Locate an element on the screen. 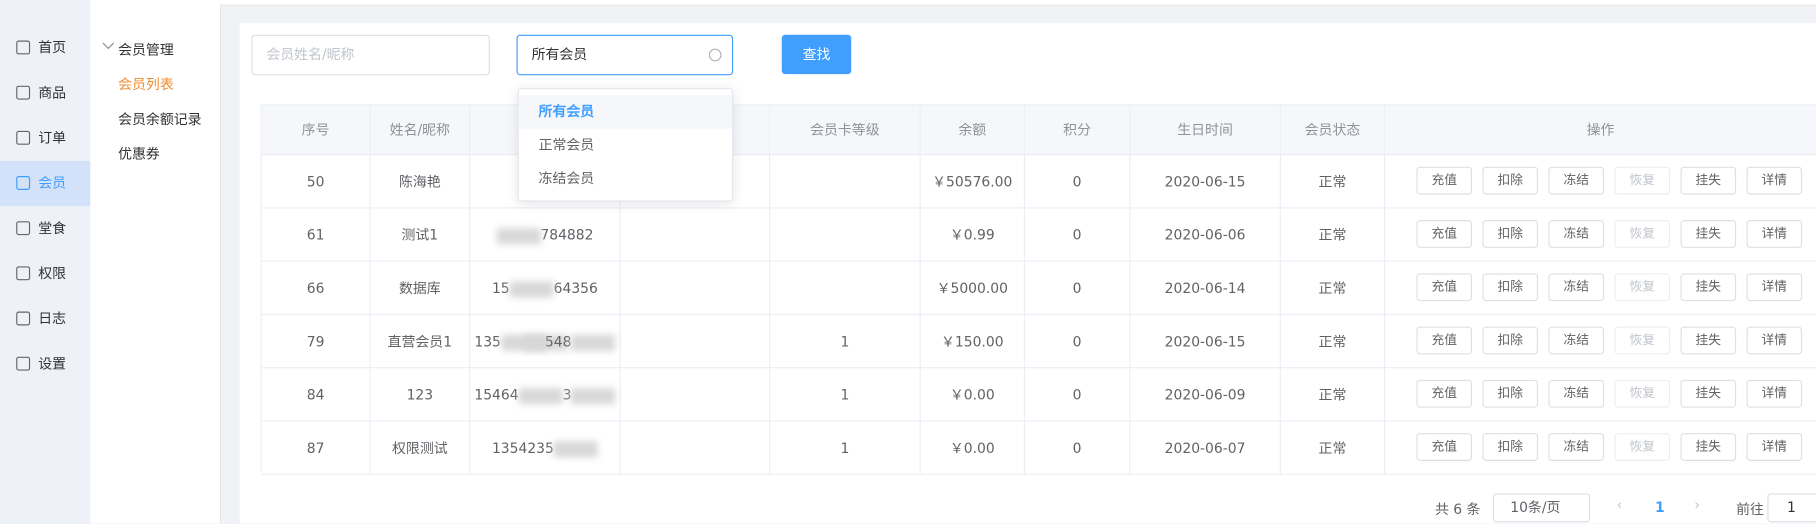 This screenshot has width=1816, height=524. caret is located at coordinates (108, 43).